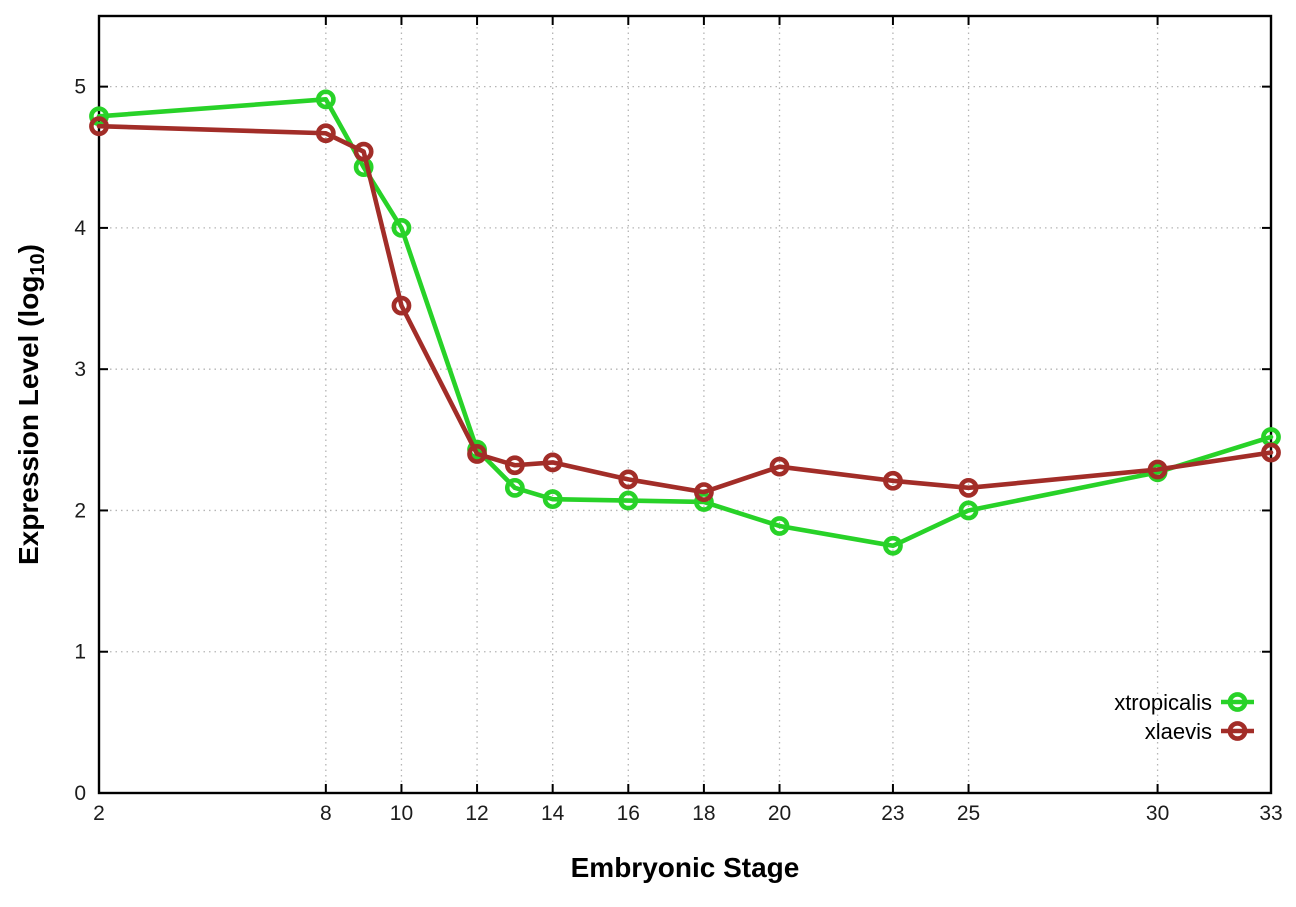 This screenshot has height=907, width=1296. I want to click on legend-label-xlaevis: xlaevis, so click(1178, 731).